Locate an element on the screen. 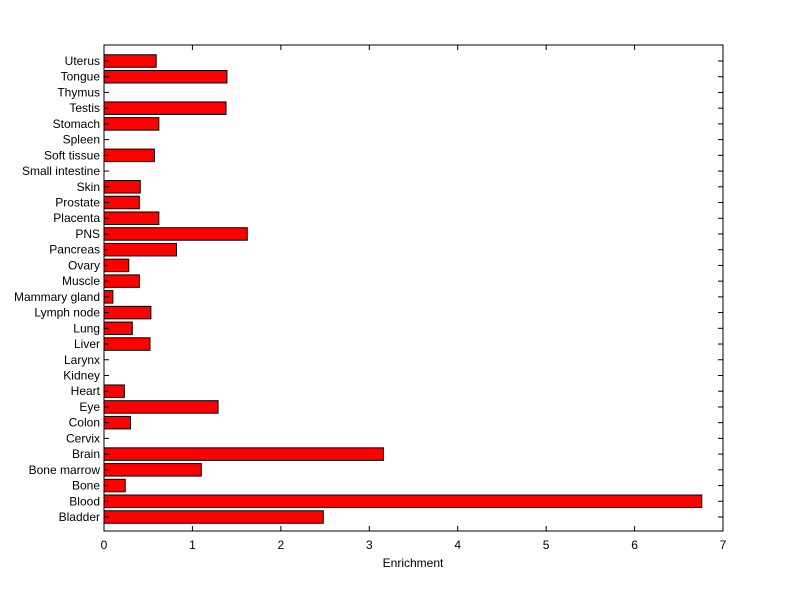  y-tick-label-prostate: Prostate is located at coordinates (77, 203).